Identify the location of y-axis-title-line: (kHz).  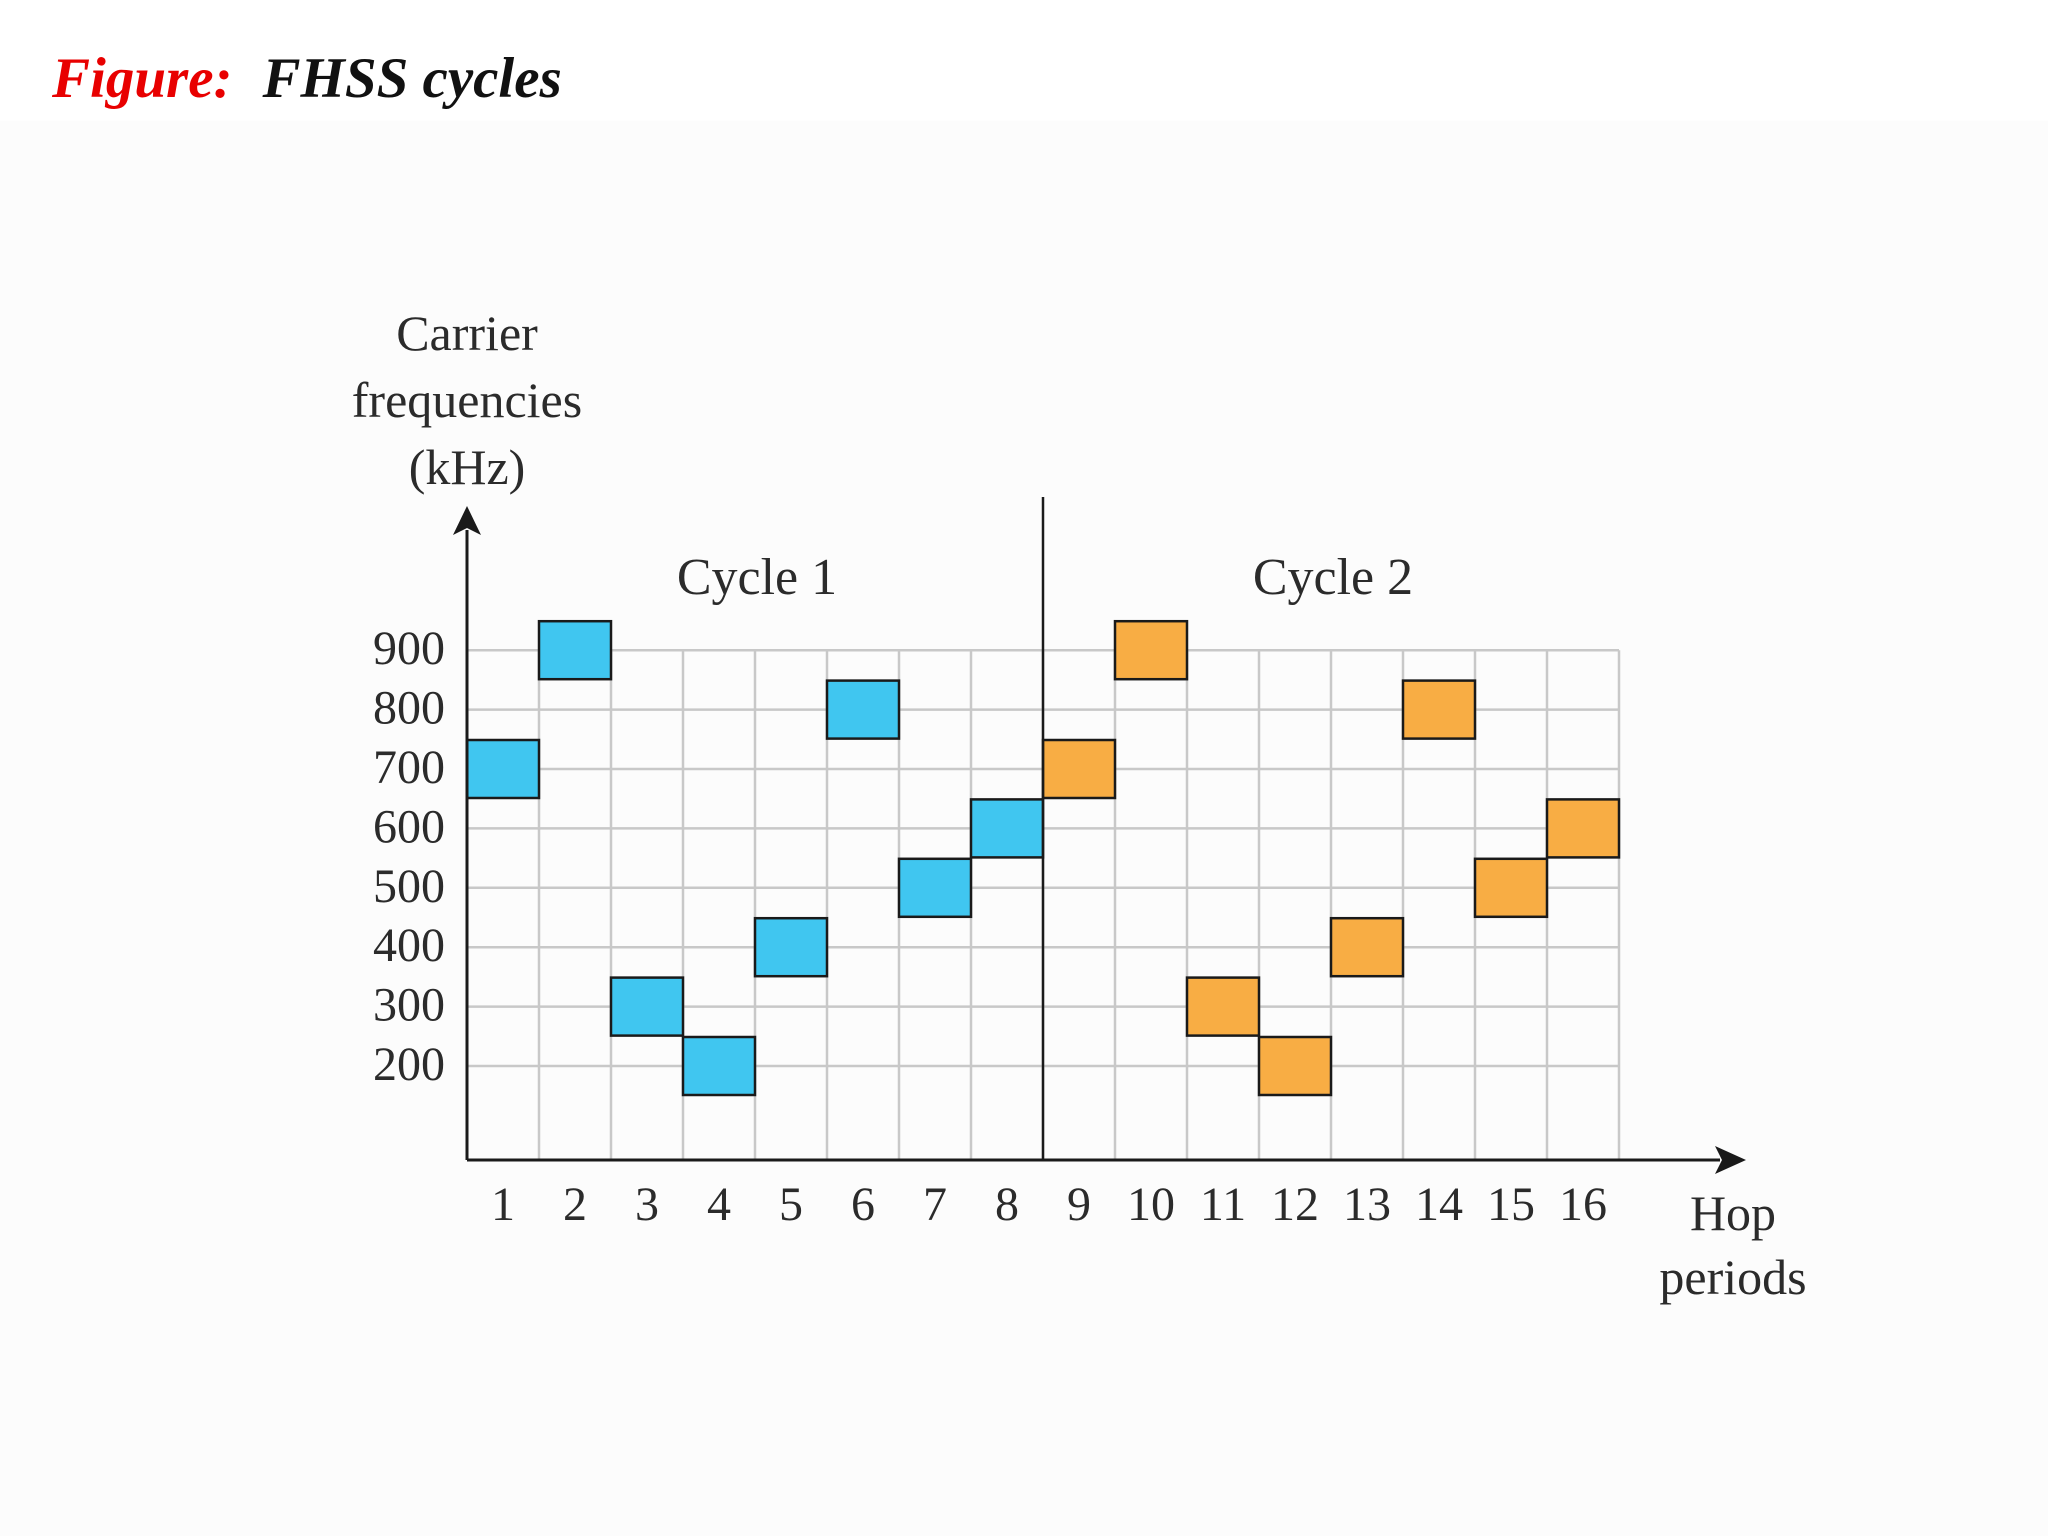
(467, 467).